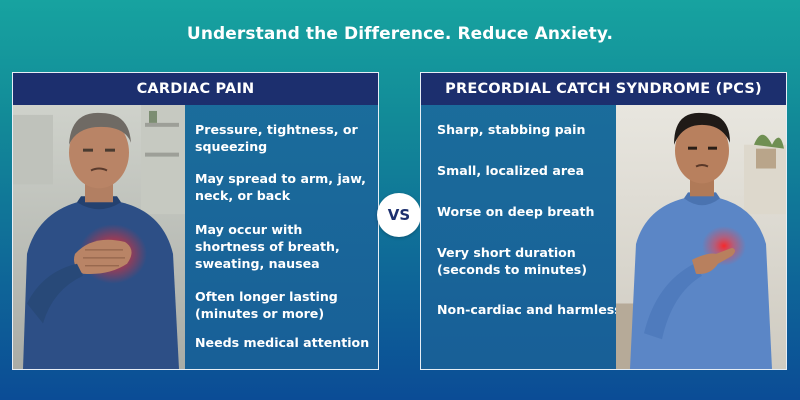 This screenshot has height=400, width=800. I want to click on list-item: Very short duration (seconds to minutes), so click(512, 261).